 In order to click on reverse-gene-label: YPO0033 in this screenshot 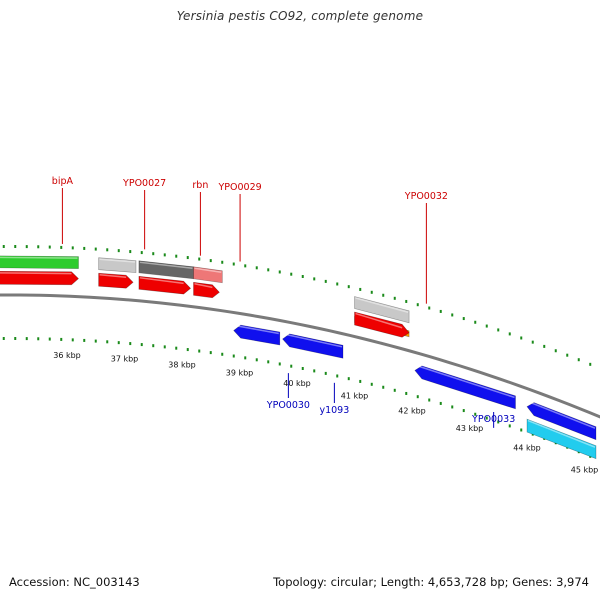, I will do `click(493, 419)`.